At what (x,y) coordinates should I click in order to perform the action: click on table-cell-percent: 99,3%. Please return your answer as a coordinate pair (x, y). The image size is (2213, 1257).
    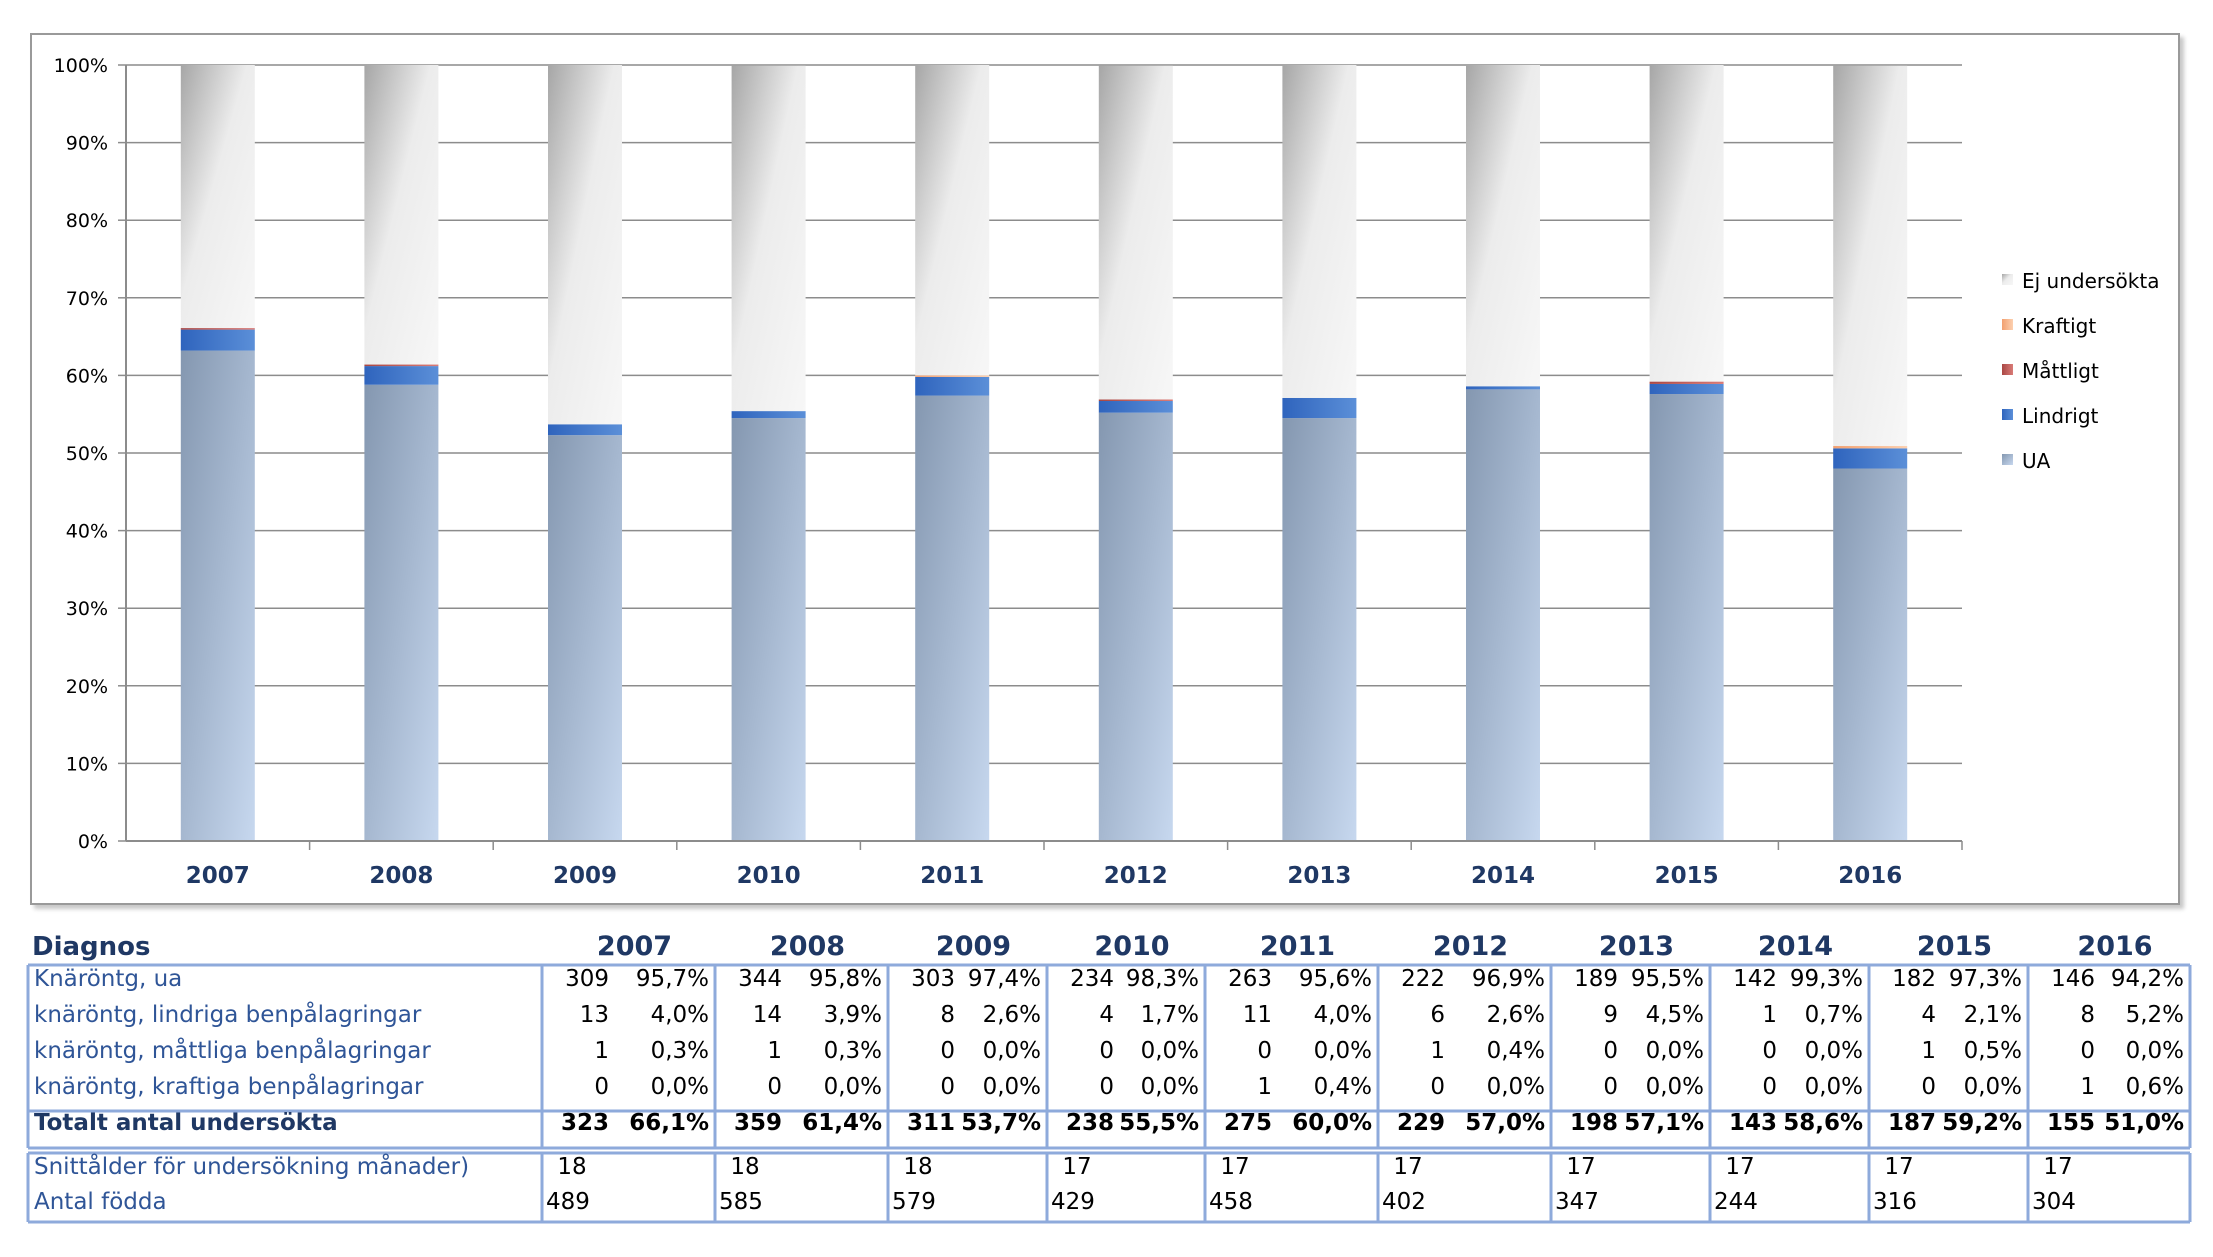
    Looking at the image, I should click on (1826, 979).